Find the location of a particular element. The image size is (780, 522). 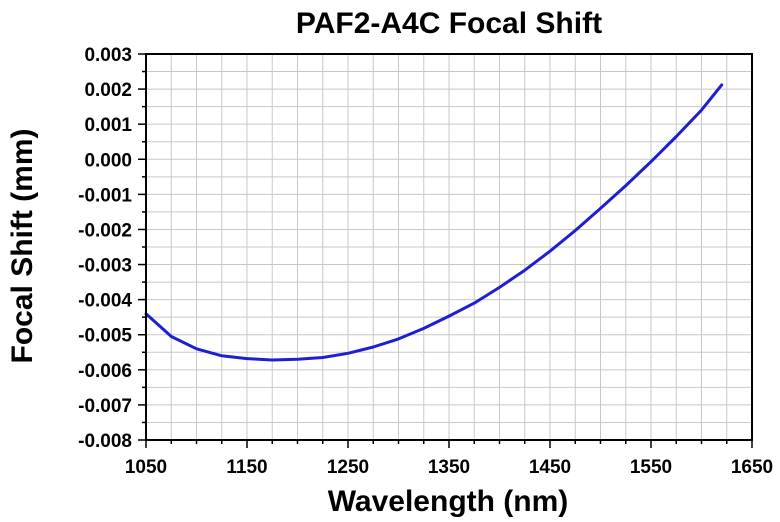

x-tick-label: 1550 is located at coordinates (651, 467).